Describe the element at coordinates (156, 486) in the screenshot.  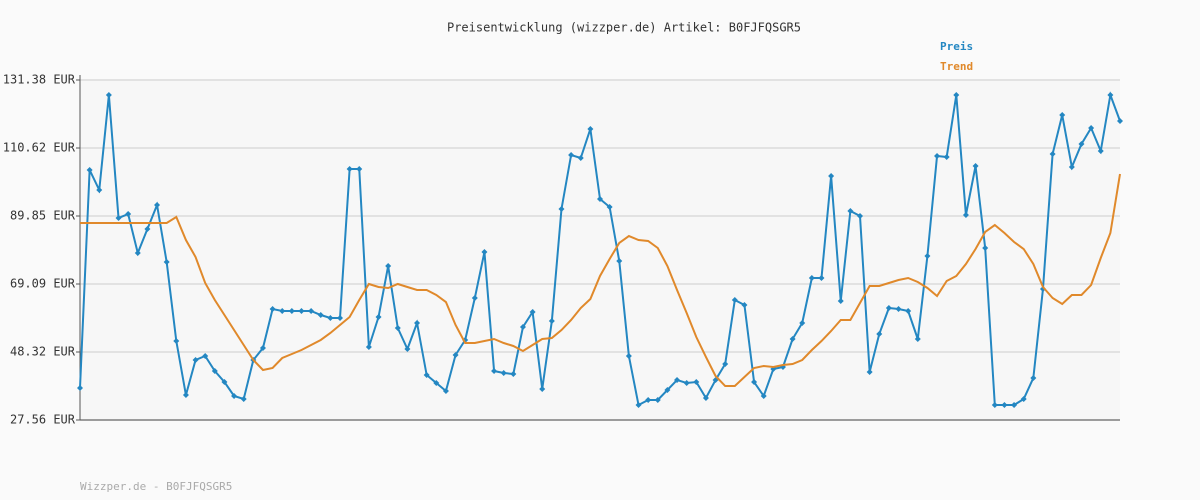
I see `footer: Wizzper.de - B0FJFQSGR5` at that location.